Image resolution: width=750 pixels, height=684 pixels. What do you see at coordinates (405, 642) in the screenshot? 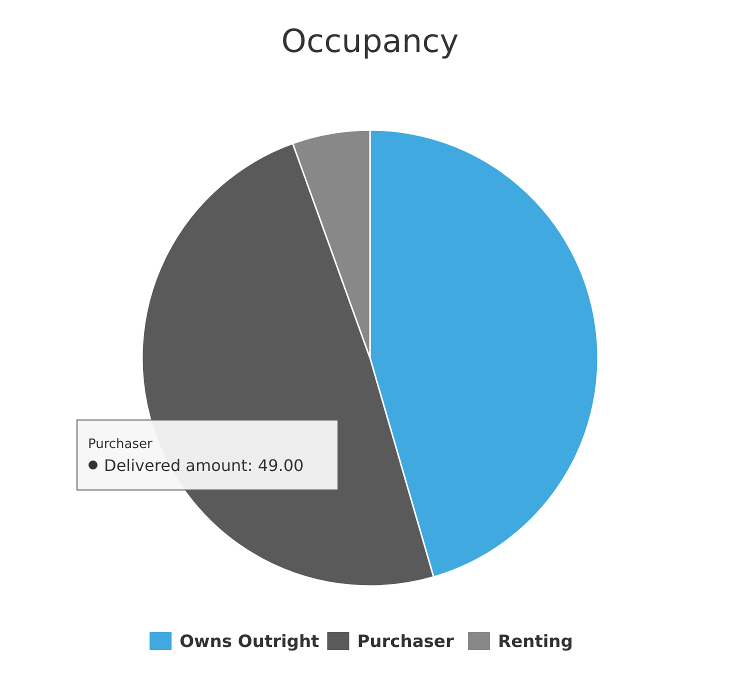
I see `legend-label: Purchaser` at bounding box center [405, 642].